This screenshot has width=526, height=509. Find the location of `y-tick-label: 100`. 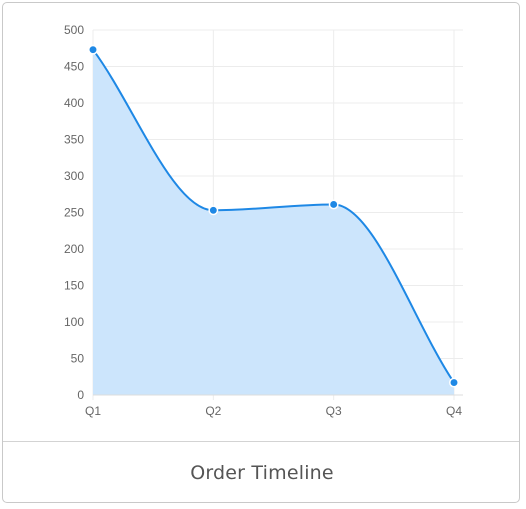

y-tick-label: 100 is located at coordinates (74, 322).